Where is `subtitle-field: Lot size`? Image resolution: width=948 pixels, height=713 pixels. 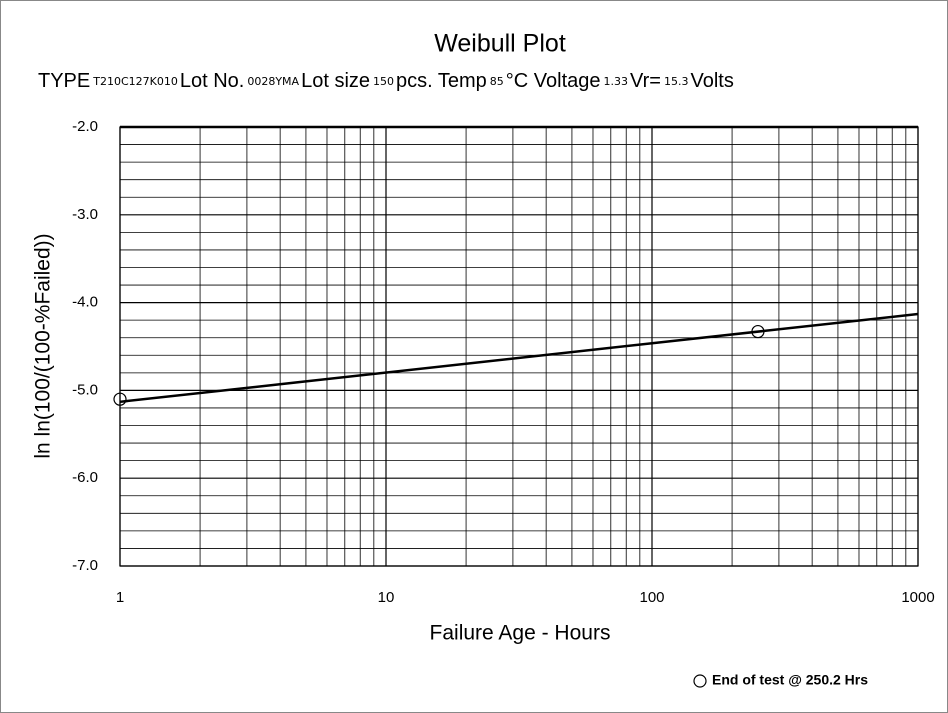 subtitle-field: Lot size is located at coordinates (335, 81).